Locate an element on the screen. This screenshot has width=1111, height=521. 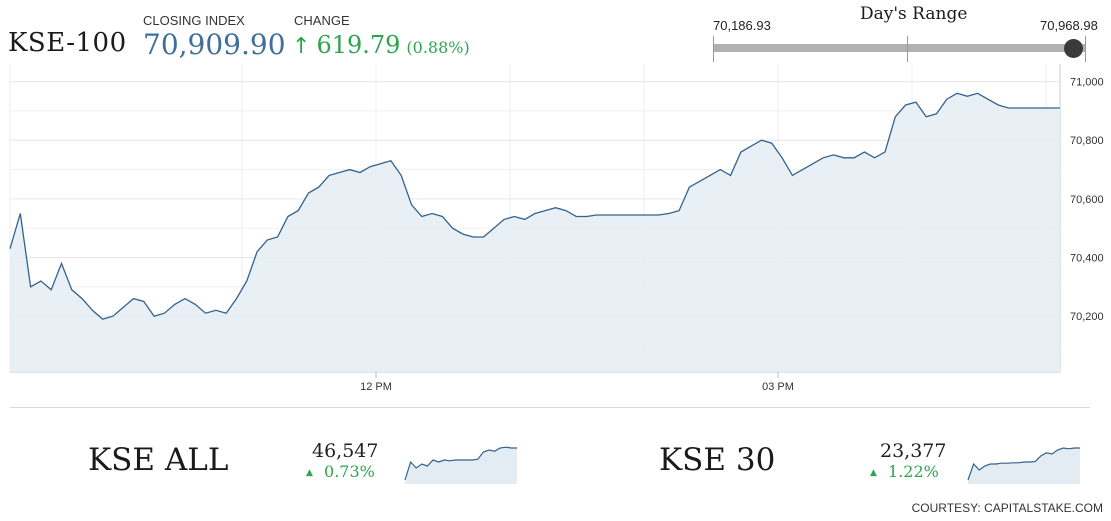
days-range-title: Day's Range is located at coordinates (914, 14).